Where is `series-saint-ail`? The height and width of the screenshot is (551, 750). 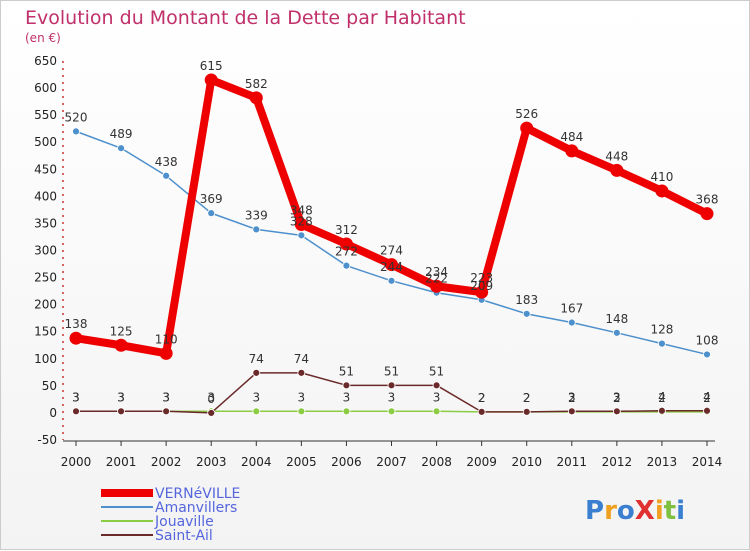 series-saint-ail is located at coordinates (391, 392).